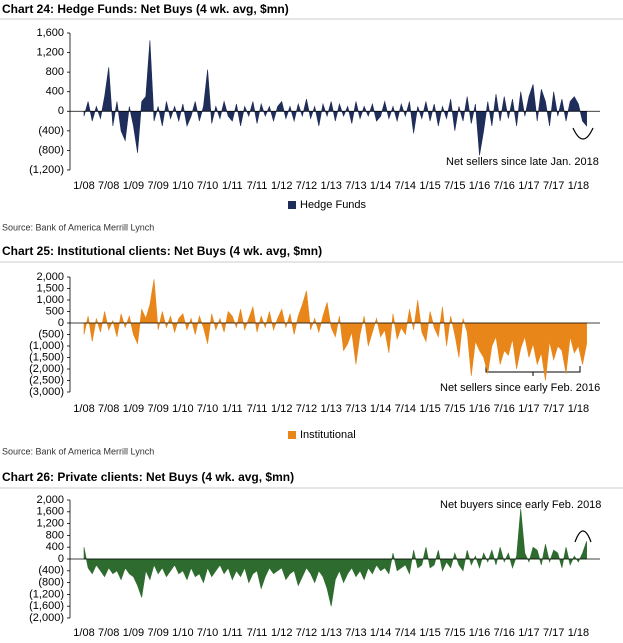 The height and width of the screenshot is (643, 623). I want to click on y-tick-label: (1,500), so click(46, 357).